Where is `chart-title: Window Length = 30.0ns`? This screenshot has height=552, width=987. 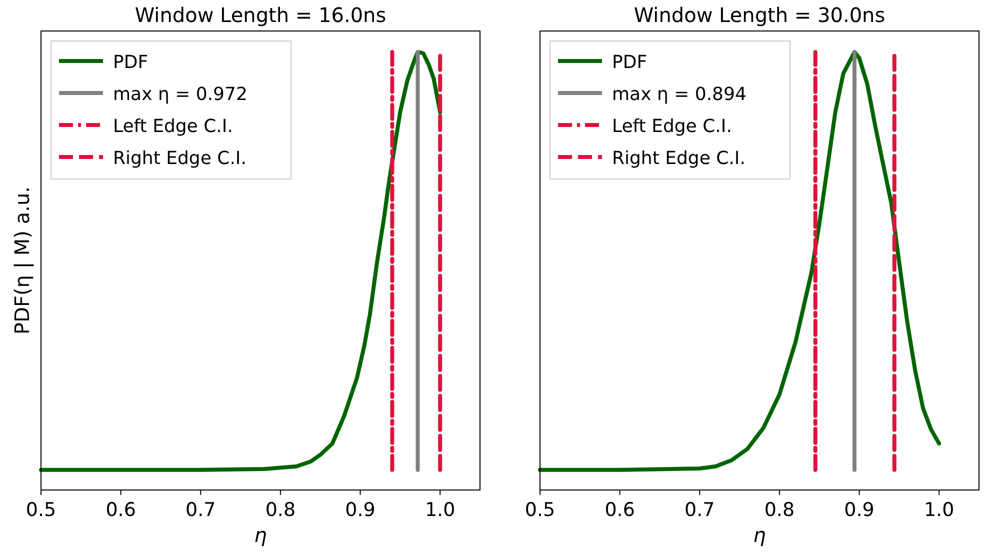
chart-title: Window Length = 30.0ns is located at coordinates (760, 15).